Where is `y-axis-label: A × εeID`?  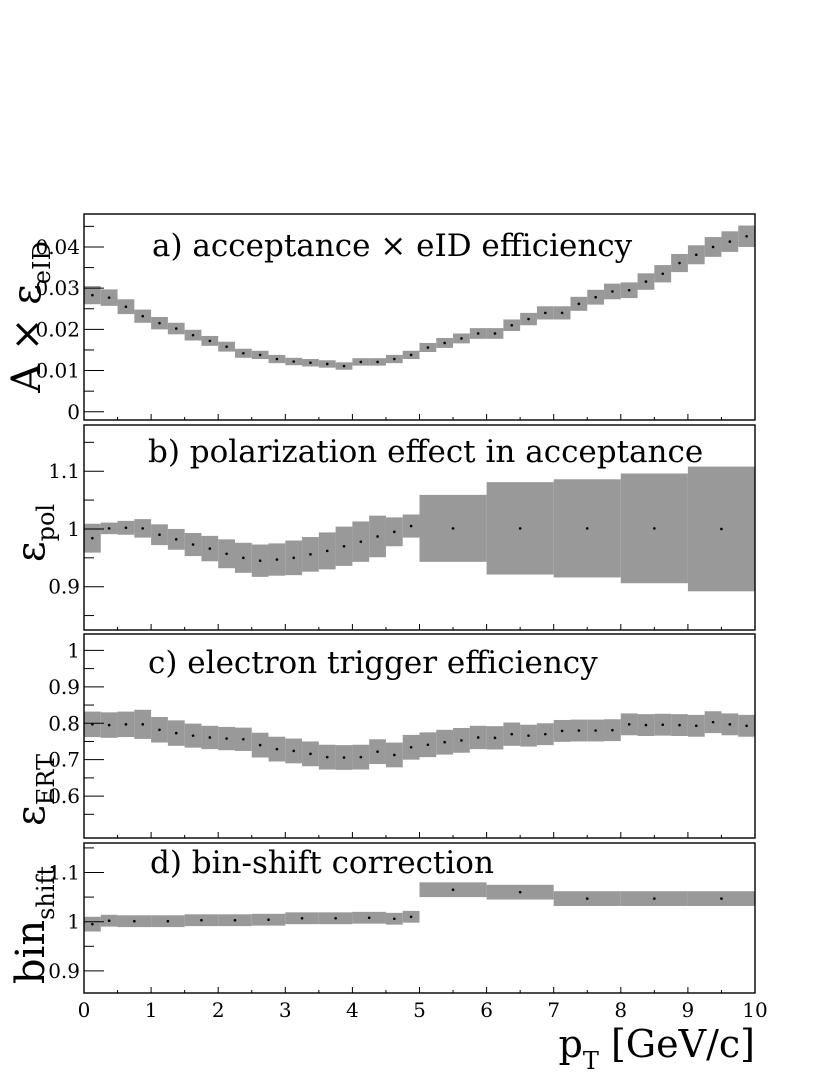 y-axis-label: A × εeID is located at coordinates (30, 317).